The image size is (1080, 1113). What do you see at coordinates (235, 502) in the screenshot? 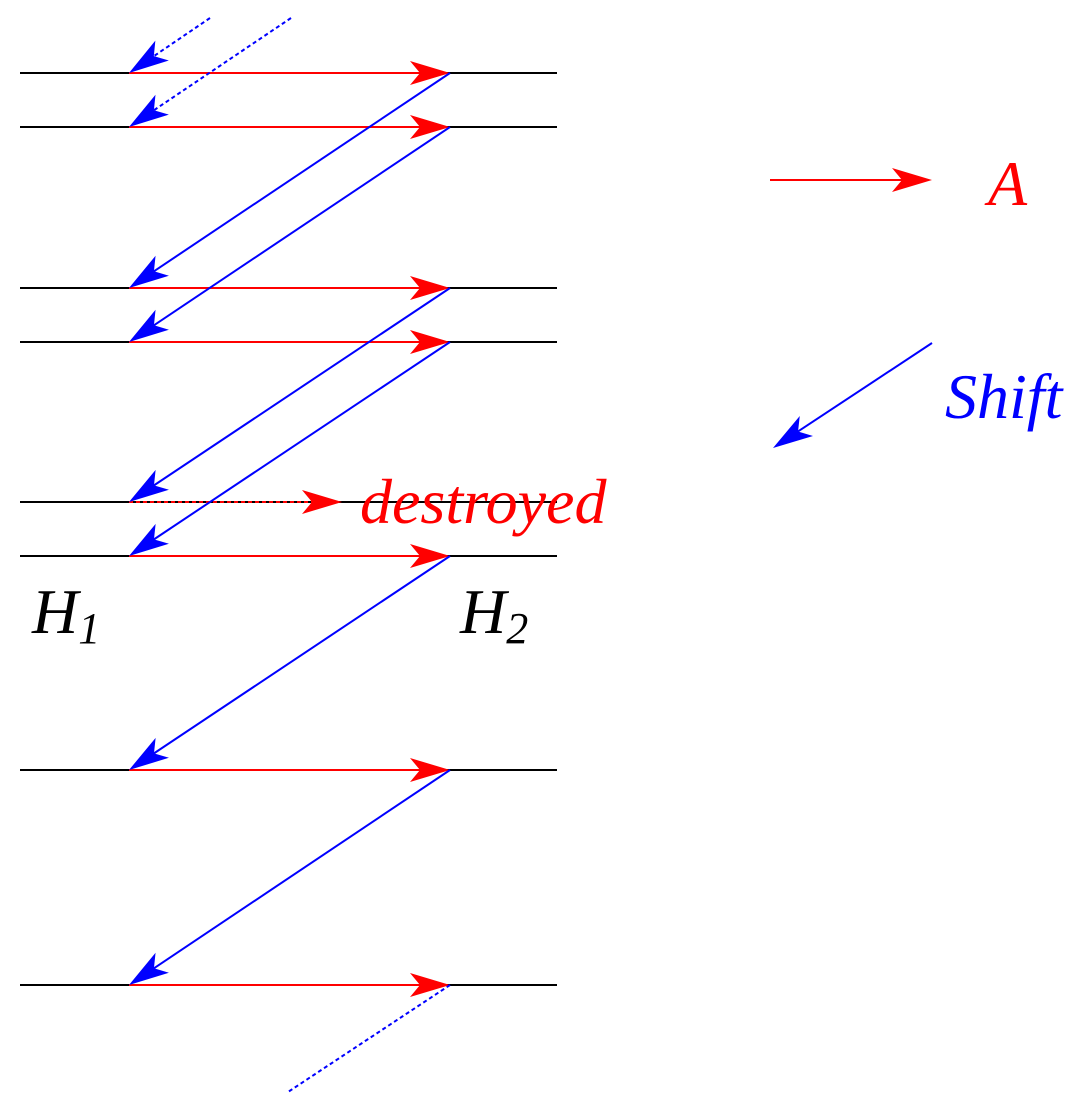
I see `destroyed-arrow` at bounding box center [235, 502].